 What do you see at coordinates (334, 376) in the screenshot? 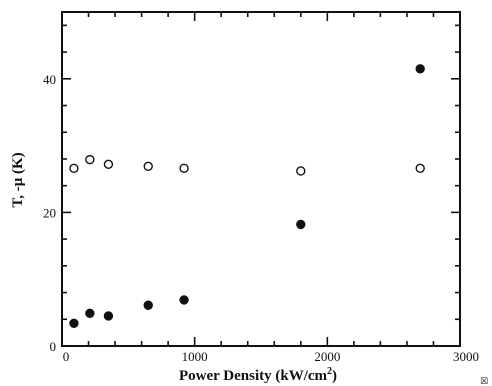
I see `x-axis-title-close: )` at bounding box center [334, 376].